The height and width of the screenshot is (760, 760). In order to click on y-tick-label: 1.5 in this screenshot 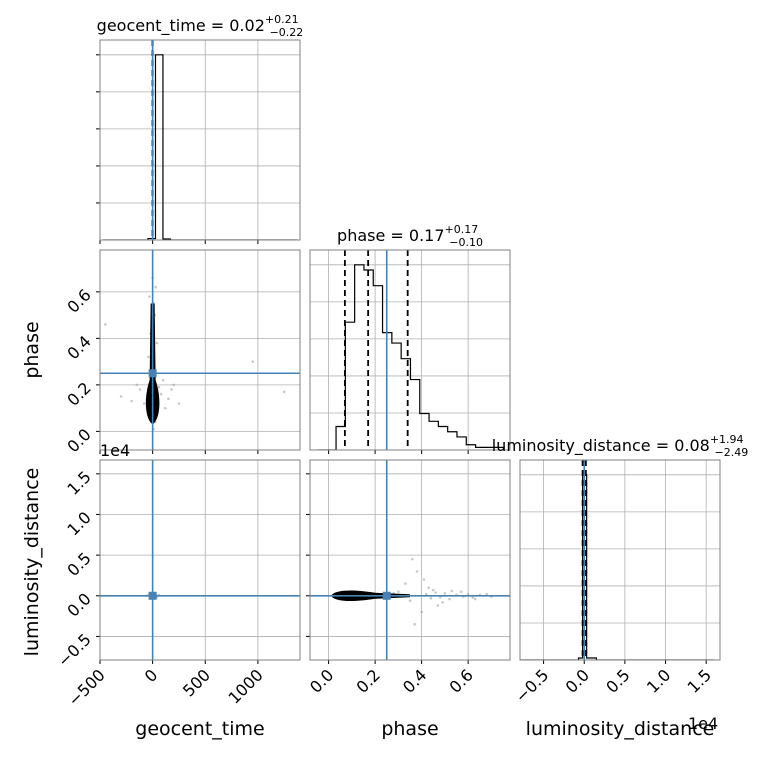, I will do `click(78, 482)`.